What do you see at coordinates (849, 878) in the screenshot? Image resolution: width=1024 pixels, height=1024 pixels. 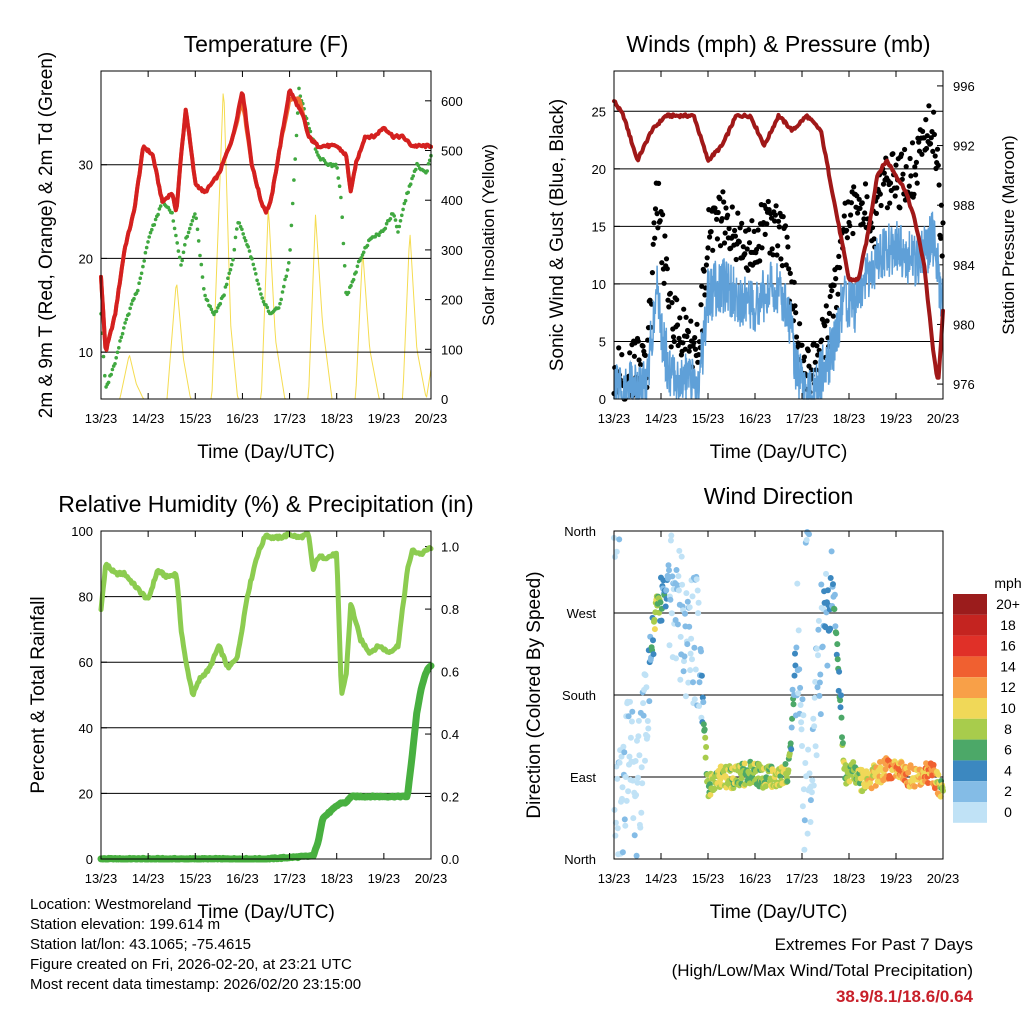 I see `x-tick-label: 18/23` at bounding box center [849, 878].